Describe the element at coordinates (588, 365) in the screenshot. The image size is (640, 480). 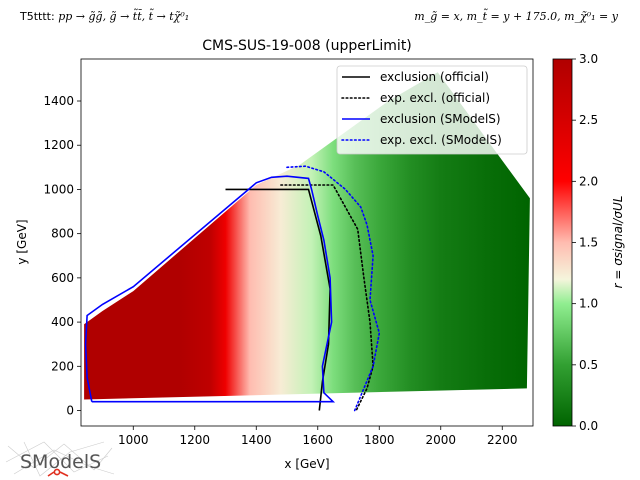
I see `colorbar-tick-label: 0.5` at that location.